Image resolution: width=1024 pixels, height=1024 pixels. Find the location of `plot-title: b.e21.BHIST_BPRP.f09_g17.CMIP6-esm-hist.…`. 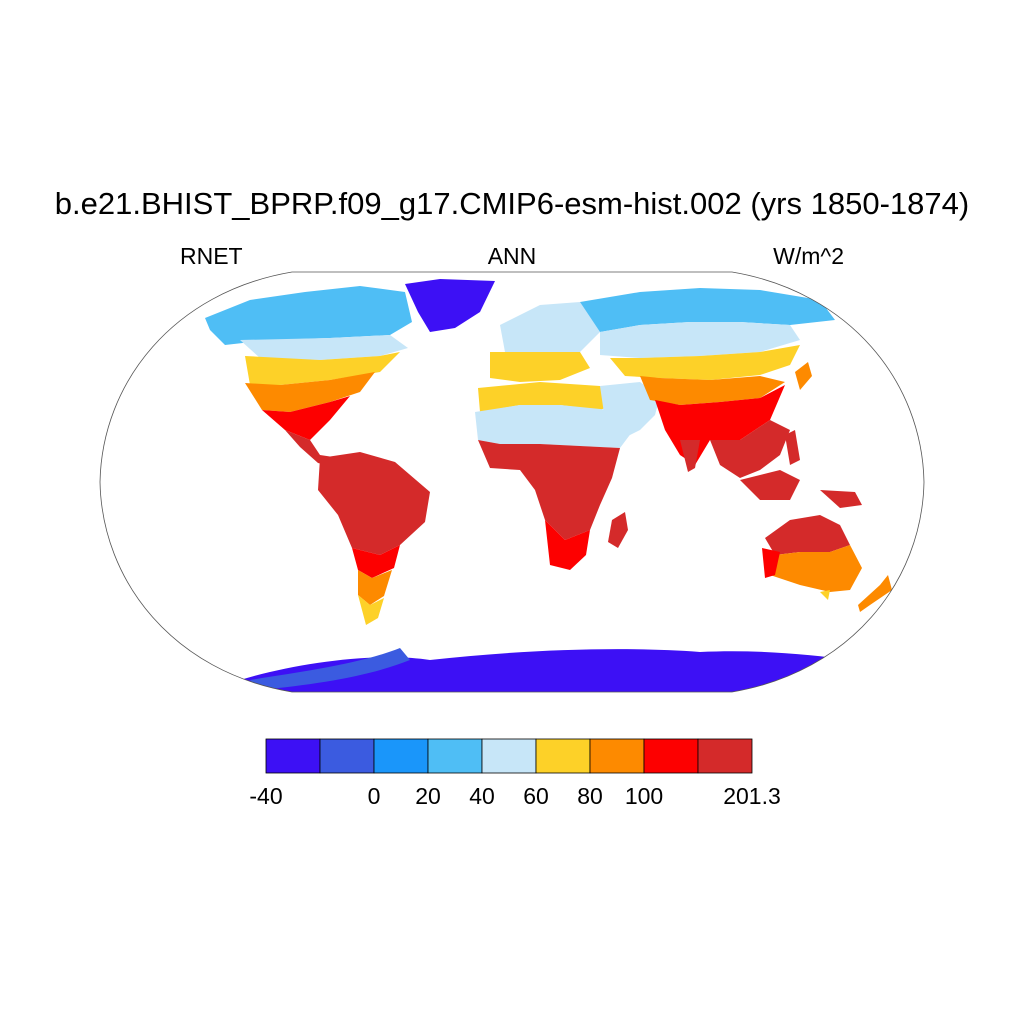

plot-title: b.e21.BHIST_BPRP.f09_g17.CMIP6-esm-hist.… is located at coordinates (512, 203).